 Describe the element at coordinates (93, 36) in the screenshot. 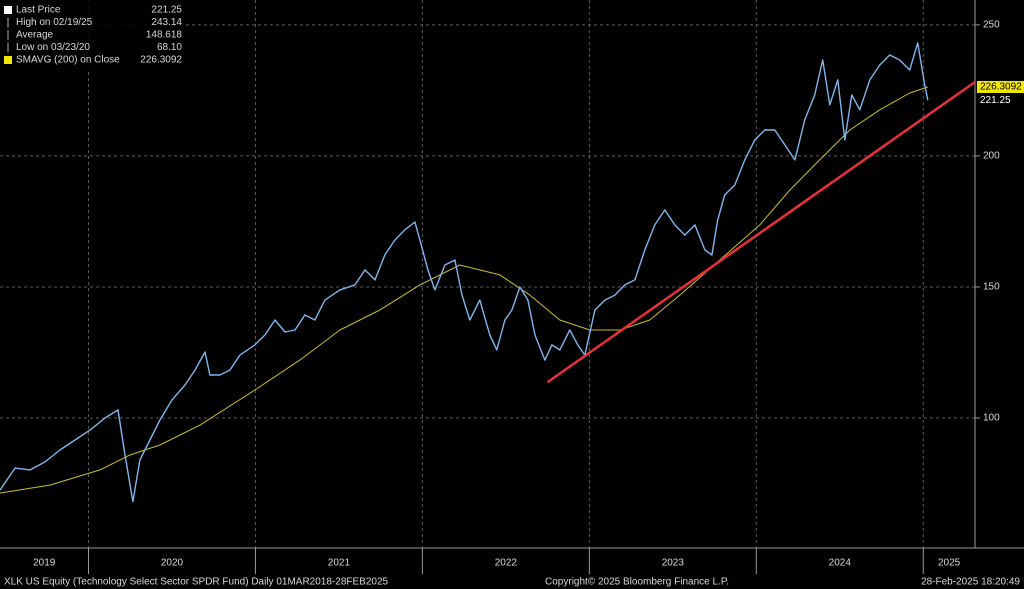

I see `legend-box` at that location.